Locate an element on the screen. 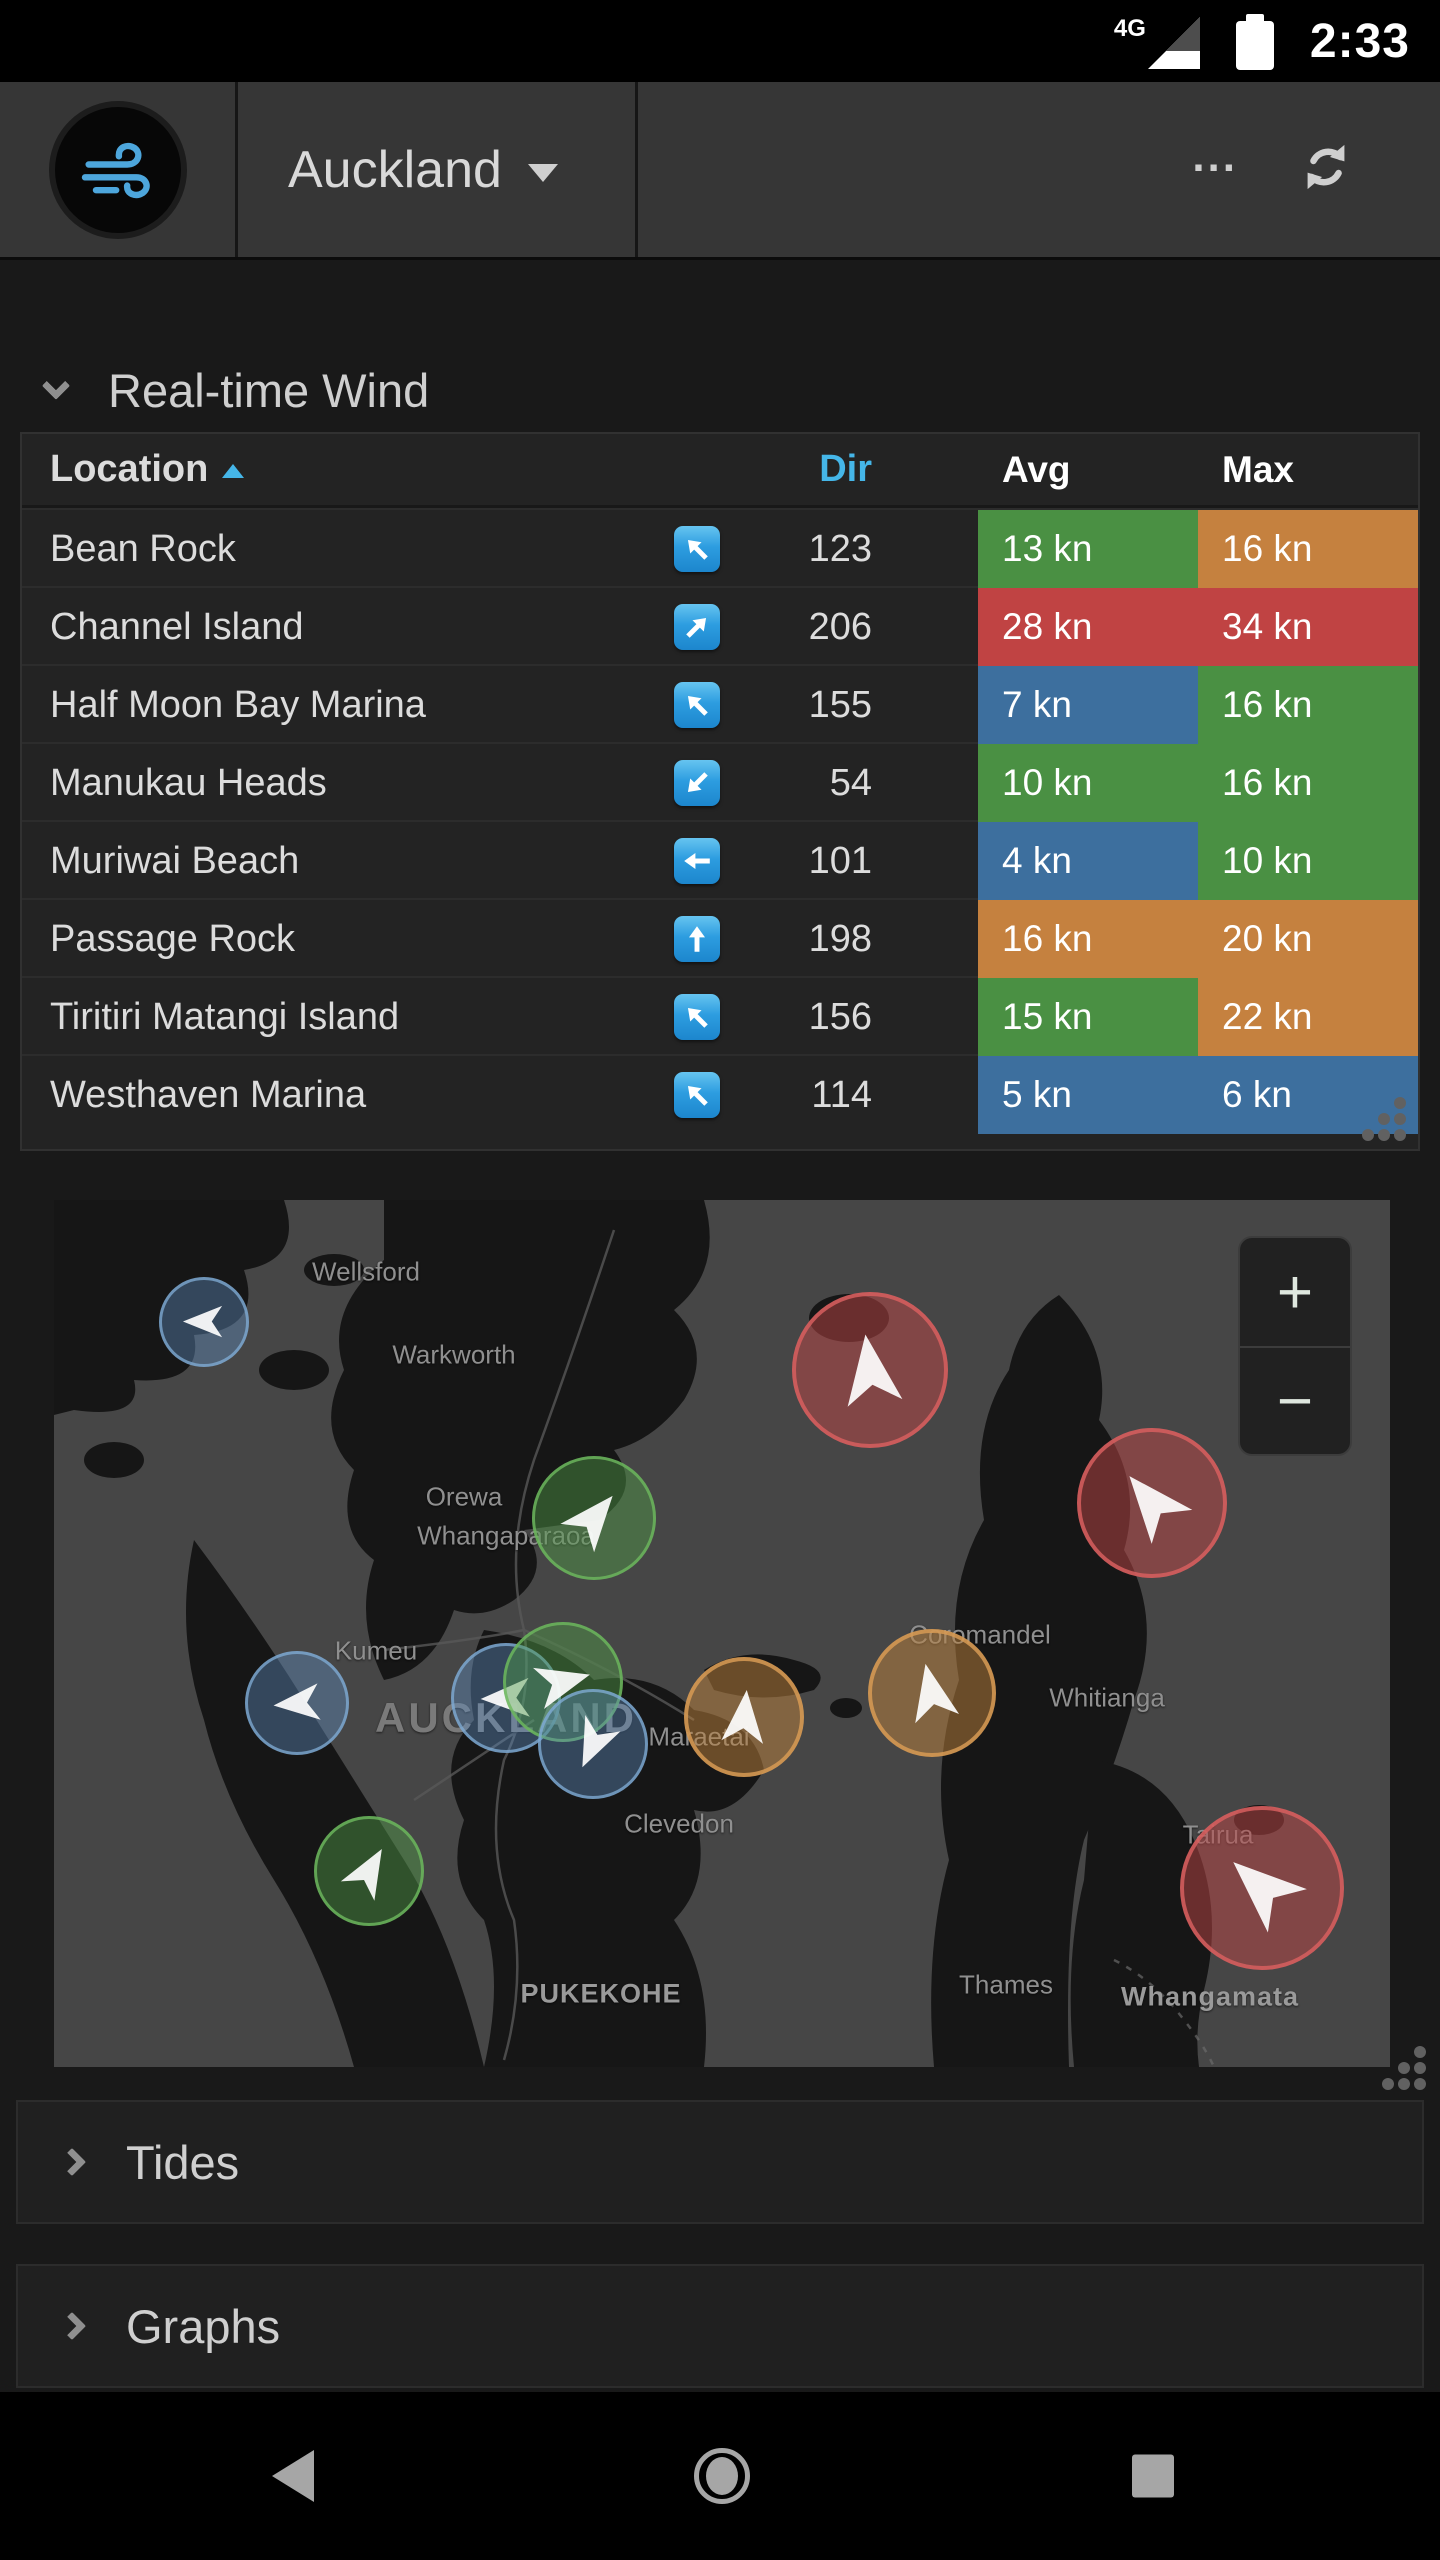 Image resolution: width=1440 pixels, height=2560 pixels. map-place-label: Whangamata is located at coordinates (1210, 1996).